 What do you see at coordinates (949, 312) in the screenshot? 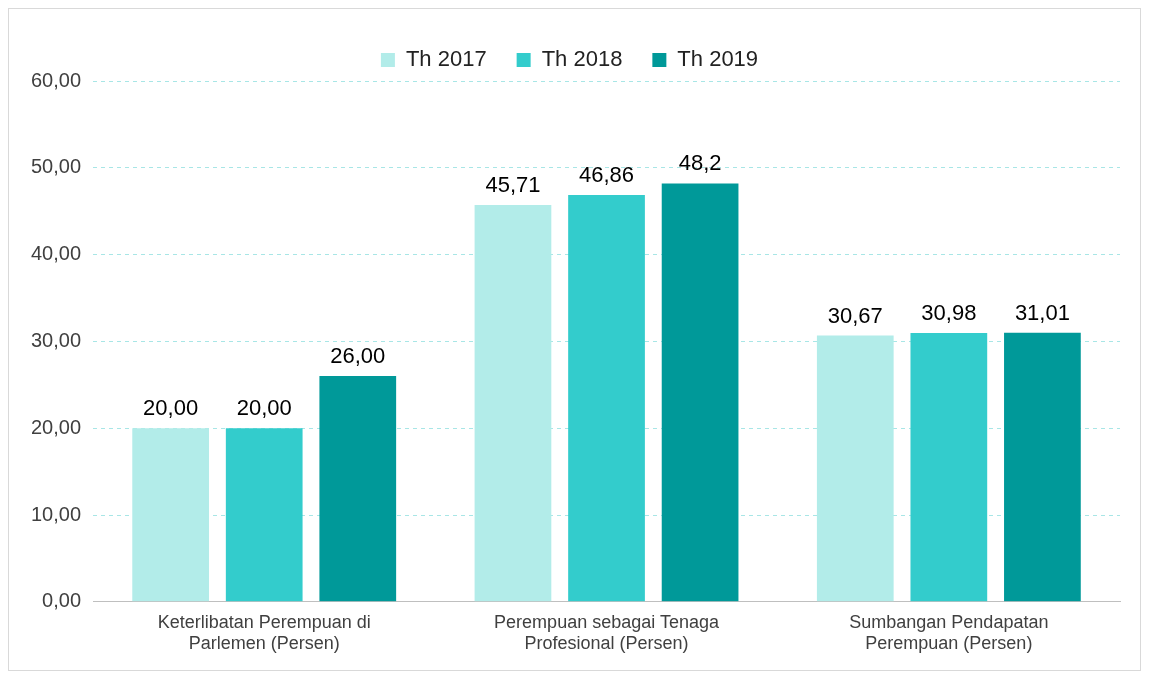
I see `data-label: 30,98` at bounding box center [949, 312].